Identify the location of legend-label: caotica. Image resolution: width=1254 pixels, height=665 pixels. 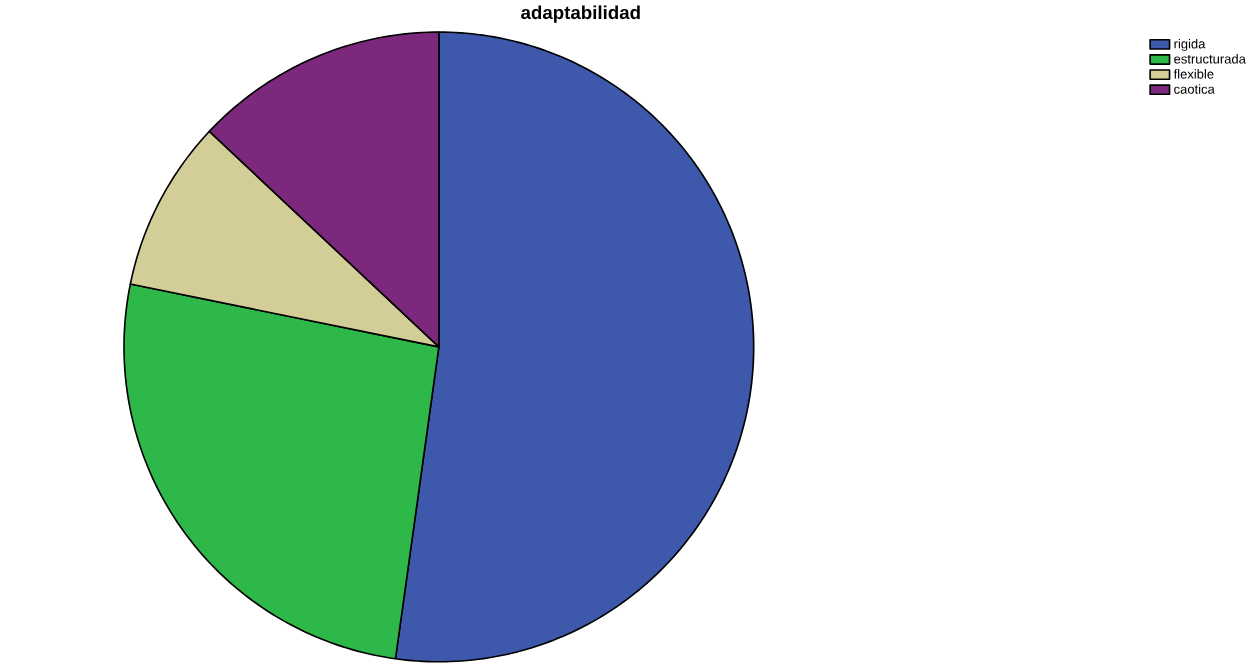
(1194, 89).